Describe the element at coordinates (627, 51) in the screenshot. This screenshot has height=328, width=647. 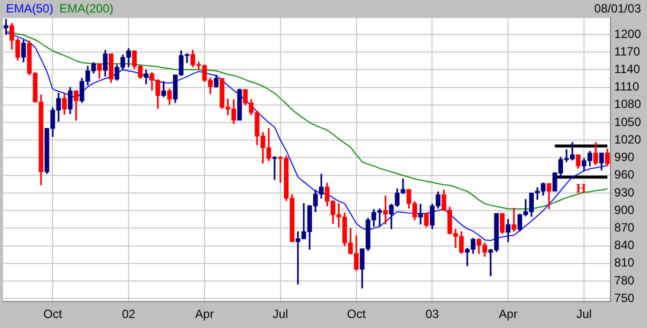
I see `y-tick-label: 1170` at that location.